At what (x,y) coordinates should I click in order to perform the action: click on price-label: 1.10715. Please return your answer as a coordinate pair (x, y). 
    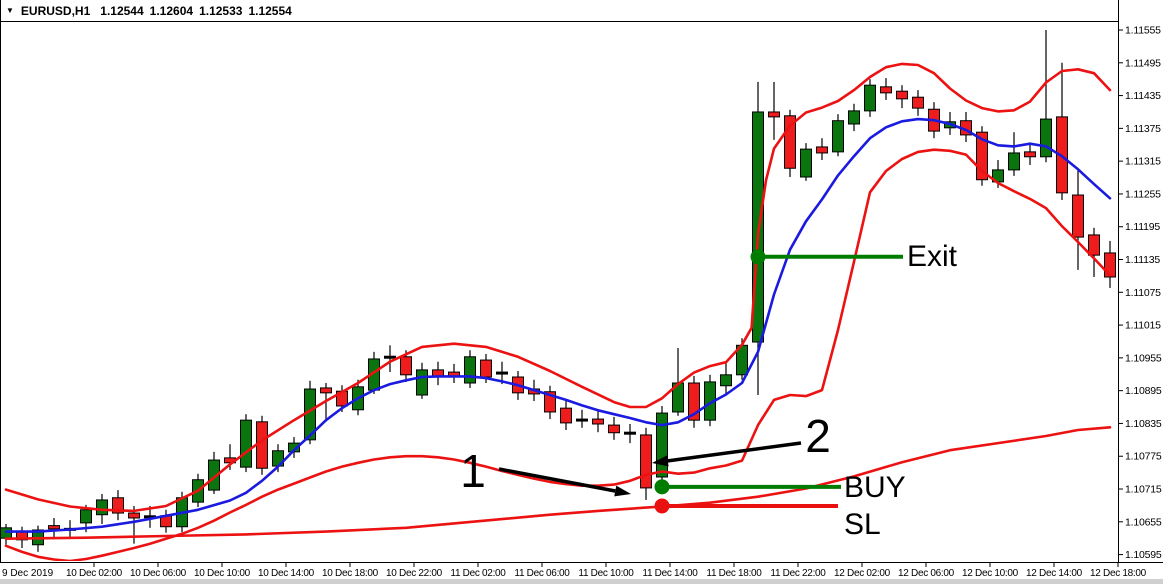
    Looking at the image, I should click on (1143, 490).